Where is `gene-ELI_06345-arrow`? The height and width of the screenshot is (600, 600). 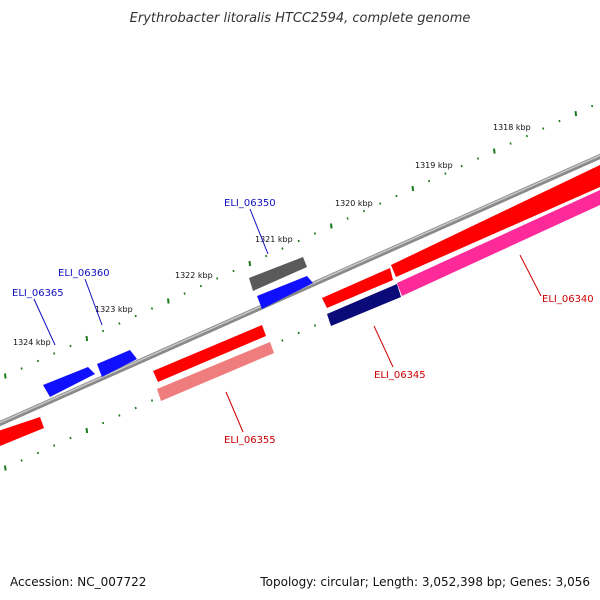
gene-ELI_06345-arrow is located at coordinates (364, 305).